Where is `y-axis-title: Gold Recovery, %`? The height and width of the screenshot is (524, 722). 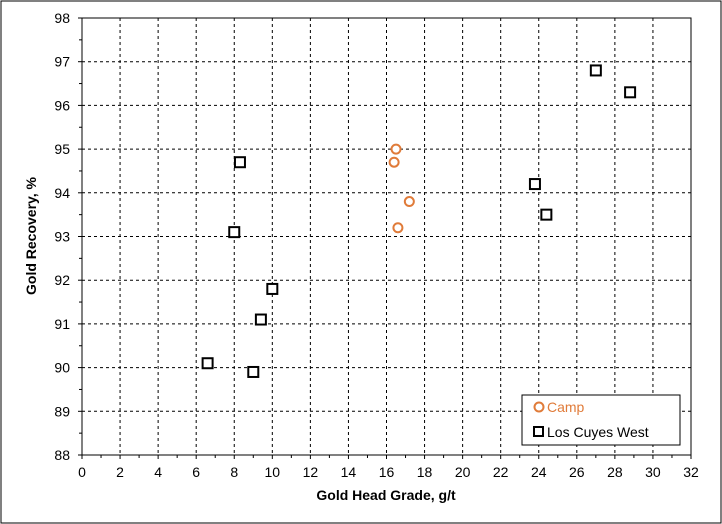 y-axis-title: Gold Recovery, % is located at coordinates (31, 235).